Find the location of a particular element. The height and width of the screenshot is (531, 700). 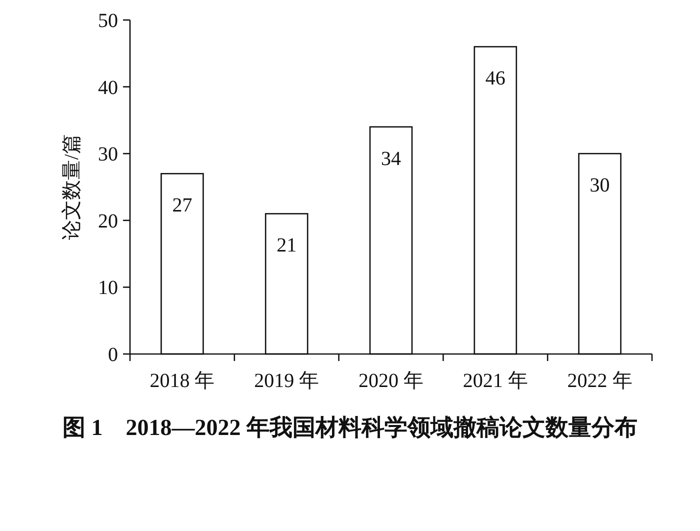

x-tick-label: 2021 年 is located at coordinates (495, 381).